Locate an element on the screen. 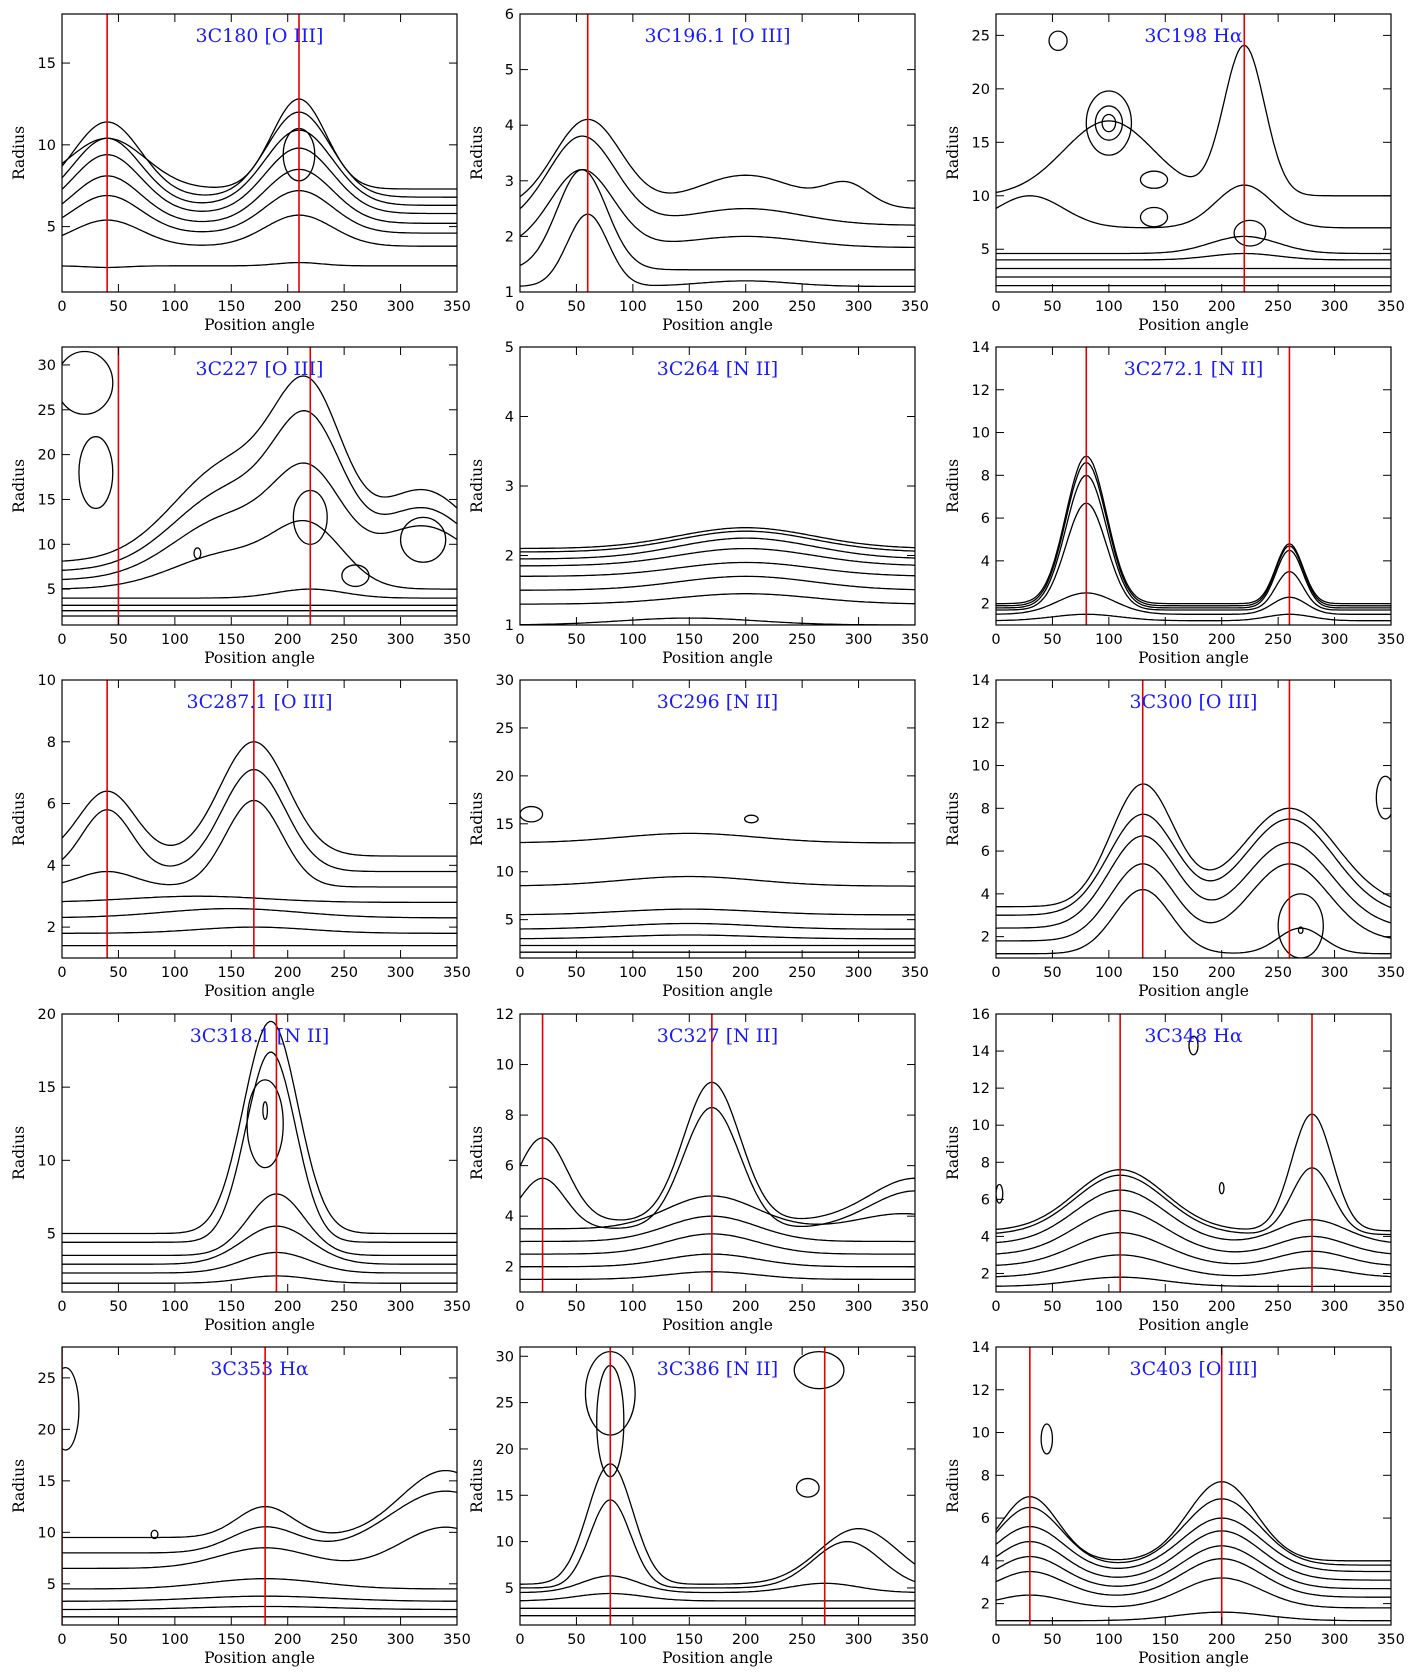 The height and width of the screenshot is (1677, 1411). y-tick-label: 5 is located at coordinates (51, 1234).